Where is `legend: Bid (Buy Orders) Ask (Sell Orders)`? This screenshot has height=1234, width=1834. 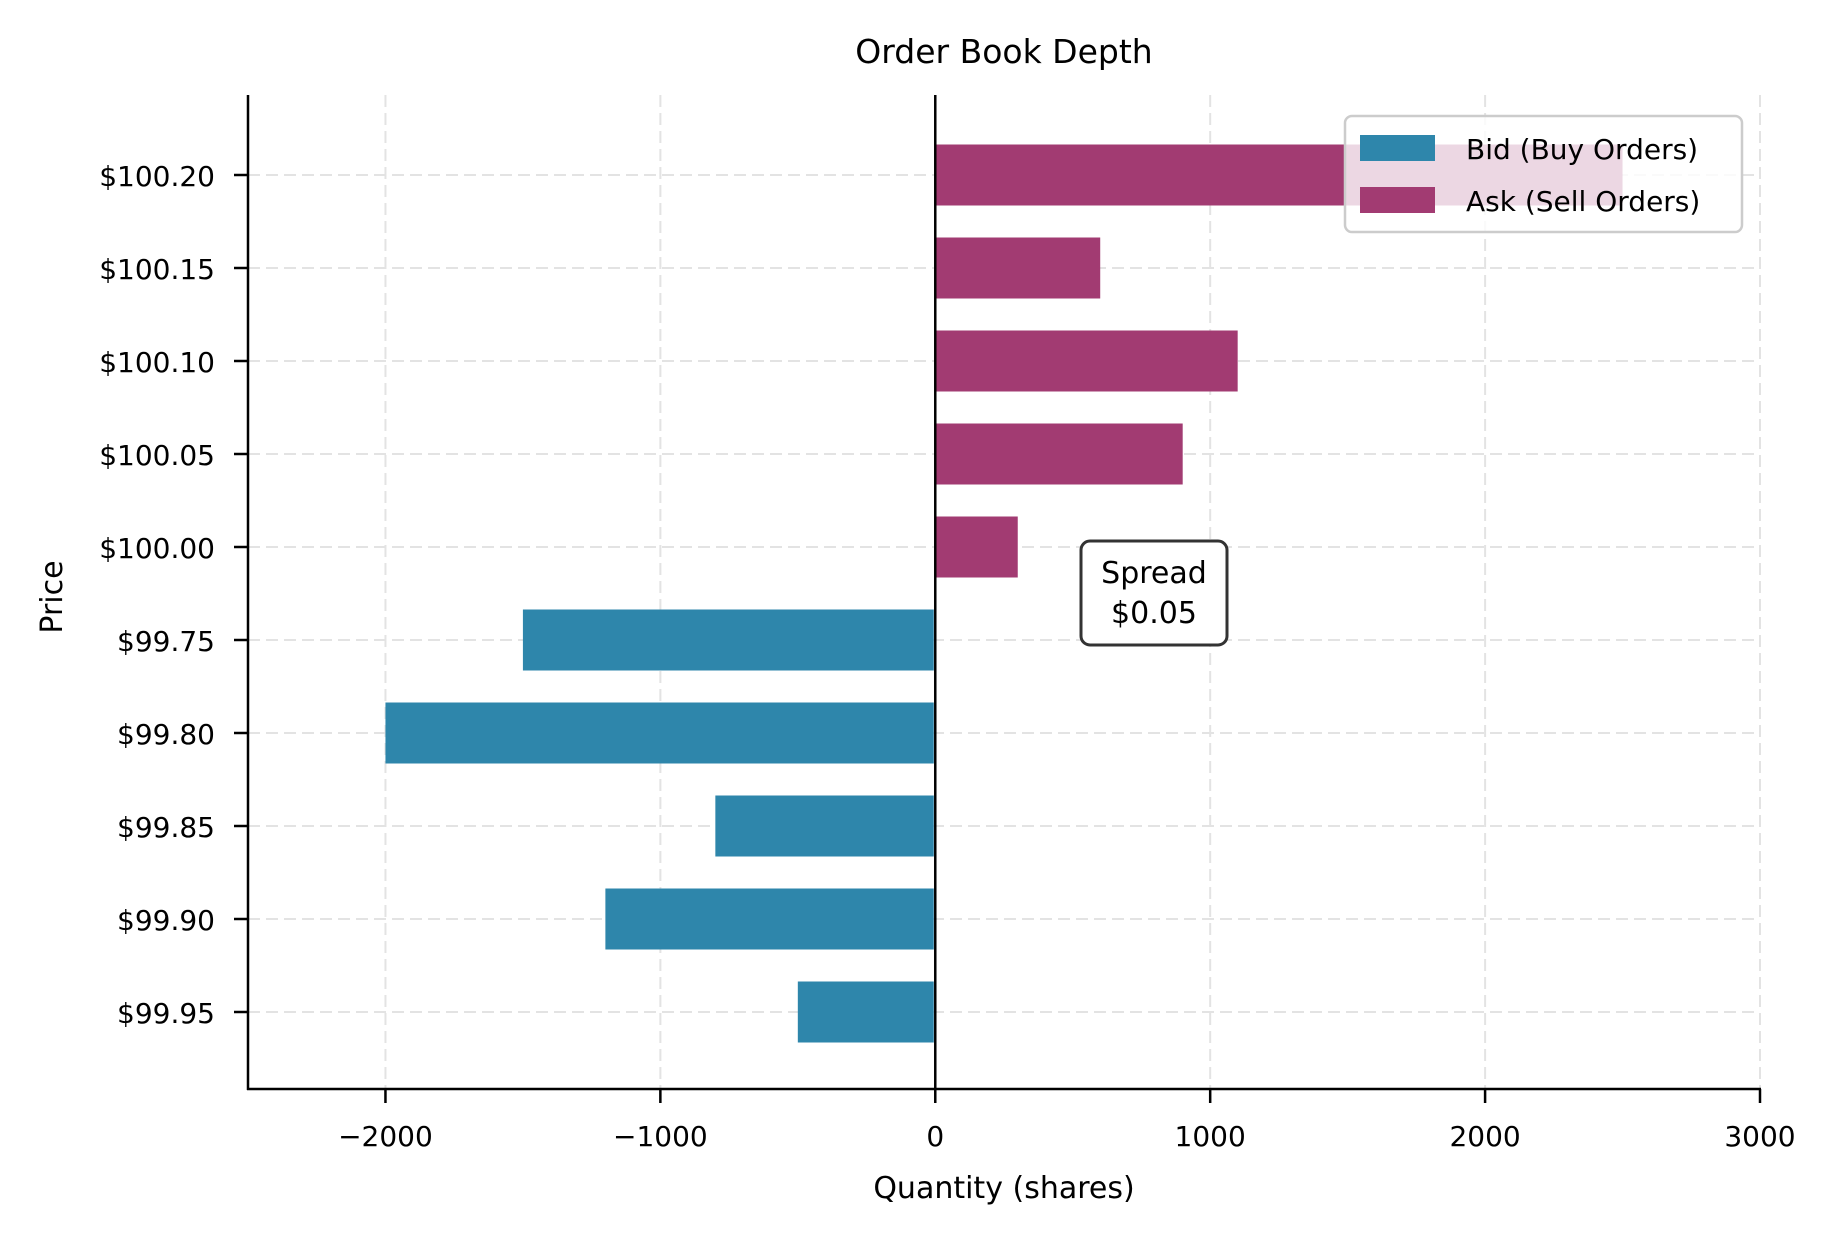
legend: Bid (Buy Orders) Ask (Sell Orders) is located at coordinates (1543, 174).